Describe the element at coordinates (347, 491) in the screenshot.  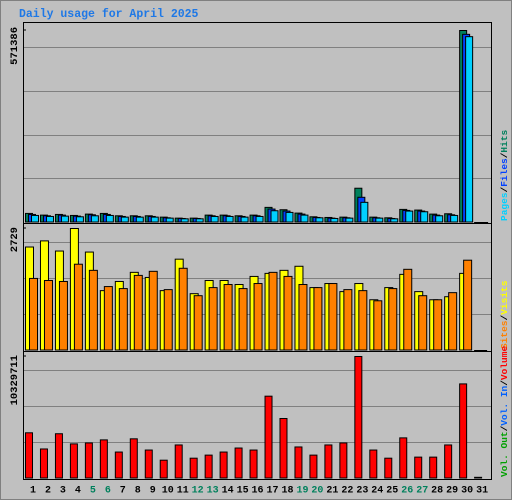
I see `x-tick-label: 22` at that location.